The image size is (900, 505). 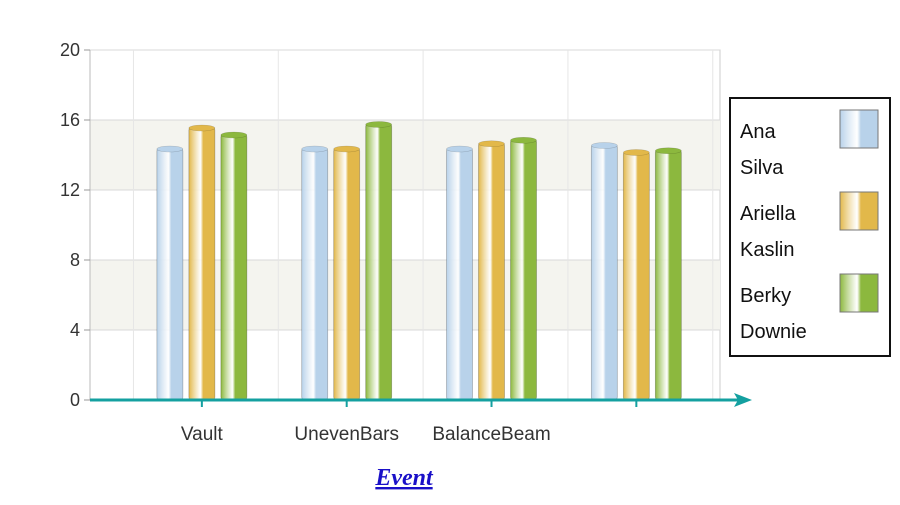 I want to click on x-tick-labels: Vault UnevenBars BalanceBeam, so click(x=366, y=434).